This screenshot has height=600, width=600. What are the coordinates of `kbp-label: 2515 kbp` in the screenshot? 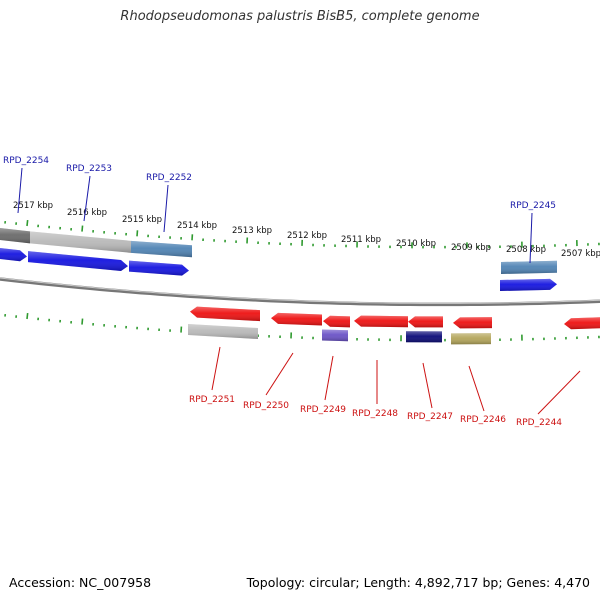 It's located at (142, 220).